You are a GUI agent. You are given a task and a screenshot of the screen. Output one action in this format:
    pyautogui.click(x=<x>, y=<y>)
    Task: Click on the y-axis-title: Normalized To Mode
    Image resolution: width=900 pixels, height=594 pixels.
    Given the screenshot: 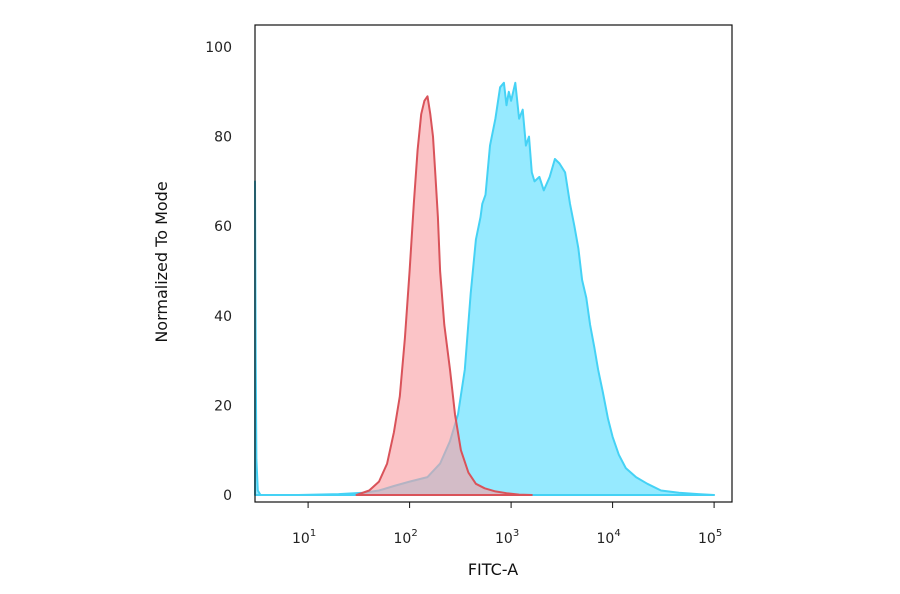 What is the action you would take?
    pyautogui.click(x=161, y=261)
    